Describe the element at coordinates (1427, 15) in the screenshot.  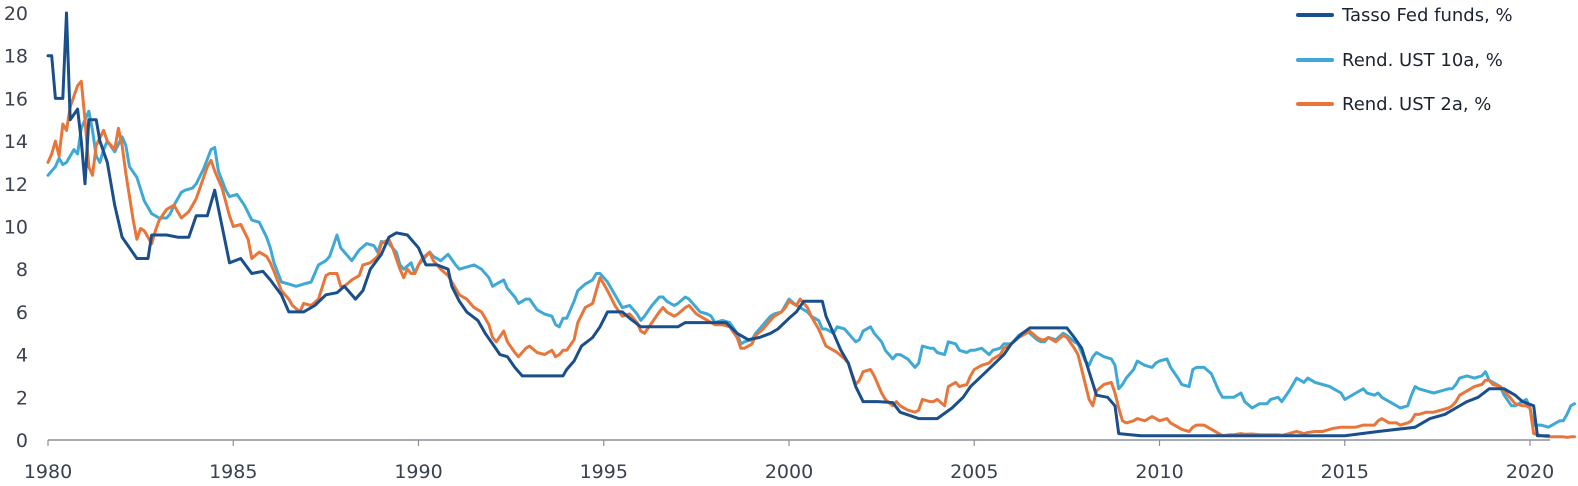
I see `legend-label: Tasso Fed funds, %` at that location.